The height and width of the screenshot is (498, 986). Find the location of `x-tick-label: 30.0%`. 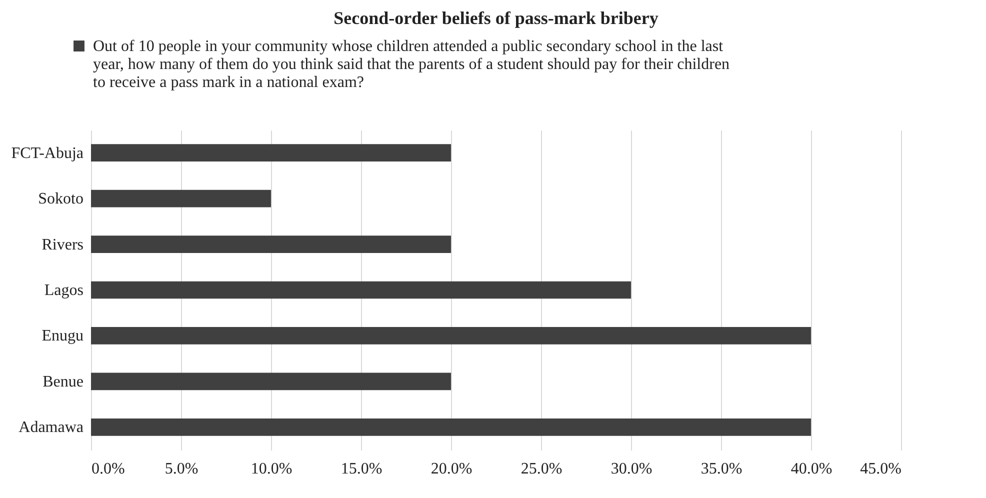

x-tick-label: 30.0% is located at coordinates (631, 469).